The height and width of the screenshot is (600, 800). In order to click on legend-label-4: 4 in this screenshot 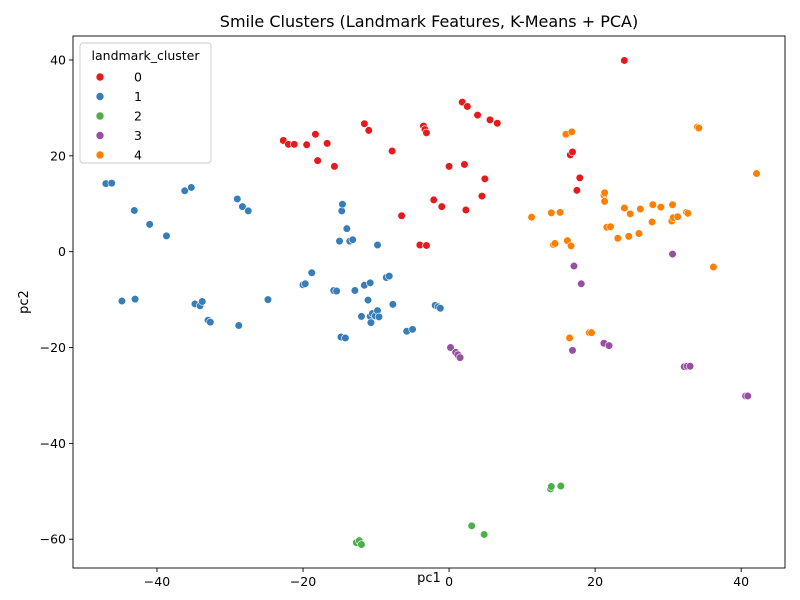, I will do `click(138, 155)`.